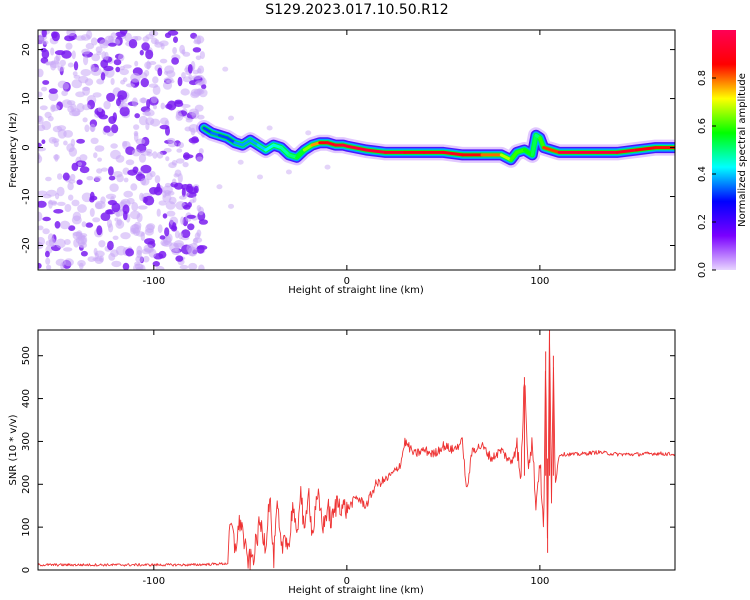  Describe the element at coordinates (26, 484) in the screenshot. I see `y-tick-label: 200` at that location.